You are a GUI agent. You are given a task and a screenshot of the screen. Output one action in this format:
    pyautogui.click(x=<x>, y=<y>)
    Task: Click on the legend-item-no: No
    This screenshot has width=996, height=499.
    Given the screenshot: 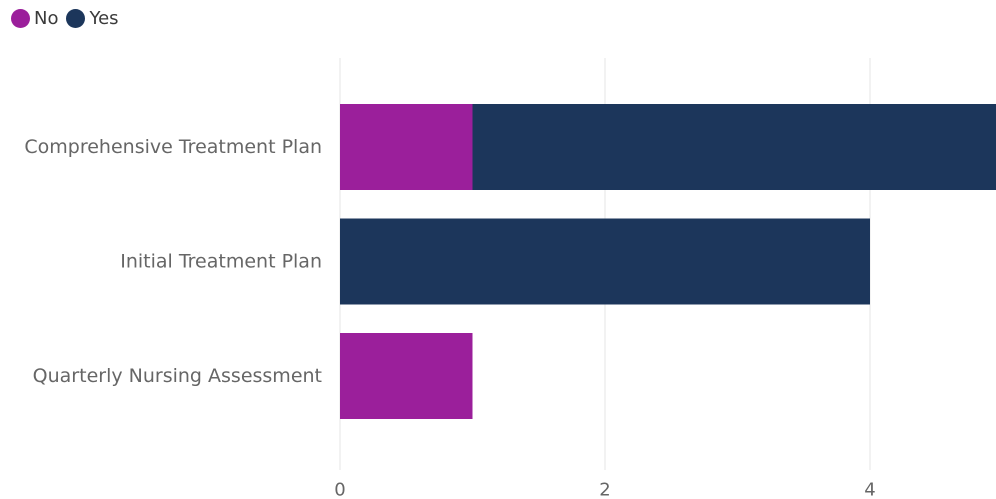 What is the action you would take?
    pyautogui.click(x=34, y=18)
    